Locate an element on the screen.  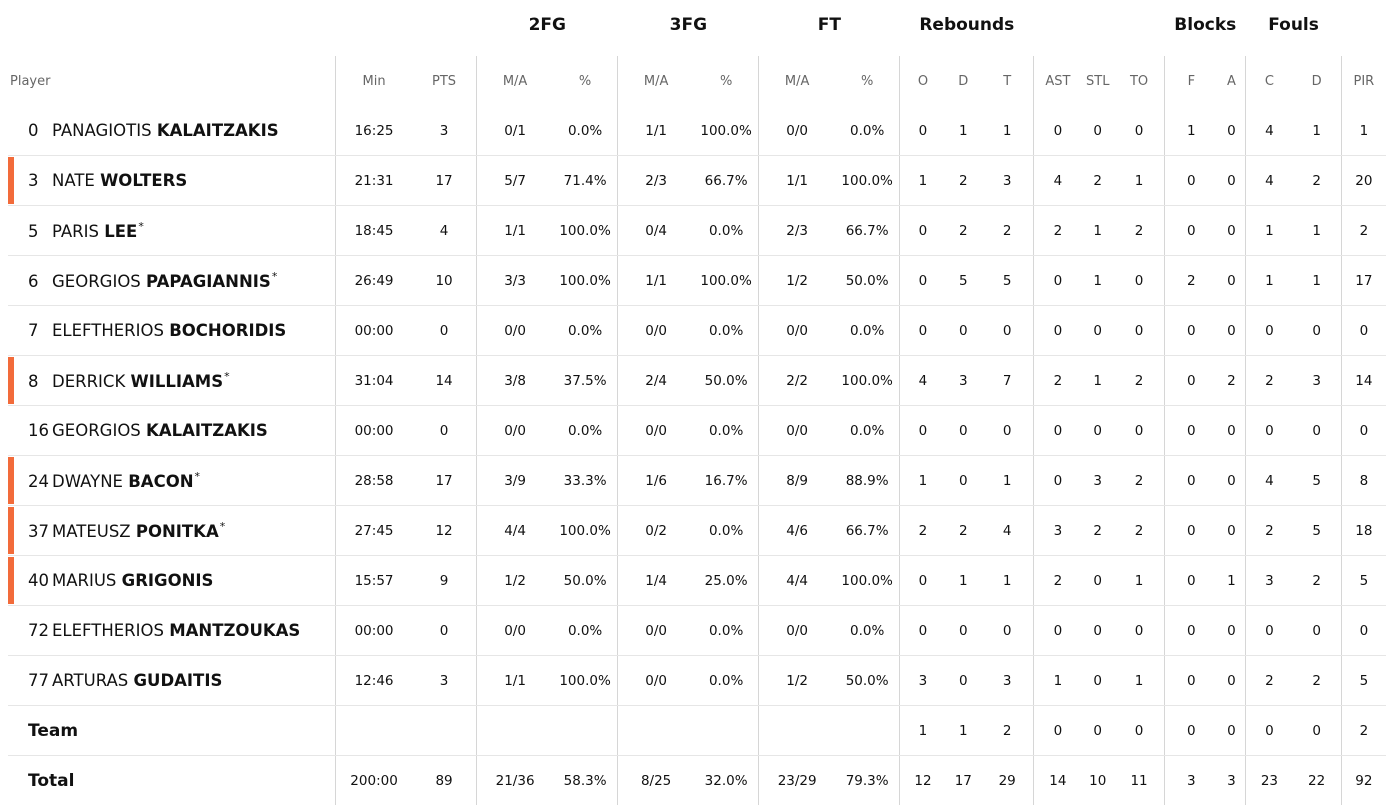
stat-fg3-ma: 1/6 is located at coordinates (656, 481).